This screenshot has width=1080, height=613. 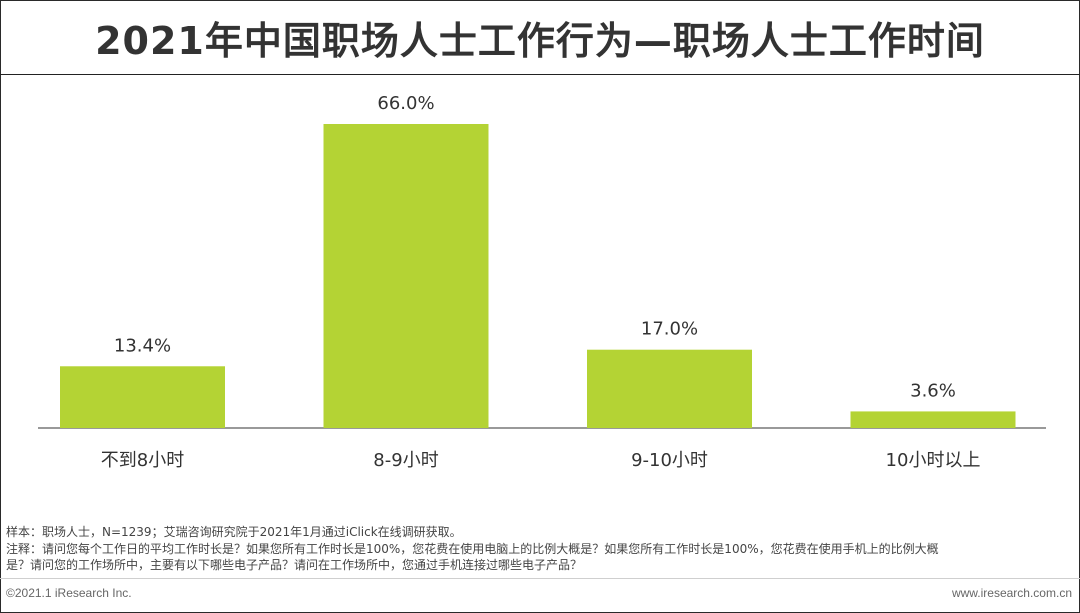 What do you see at coordinates (540, 74) in the screenshot?
I see `title-divider` at bounding box center [540, 74].